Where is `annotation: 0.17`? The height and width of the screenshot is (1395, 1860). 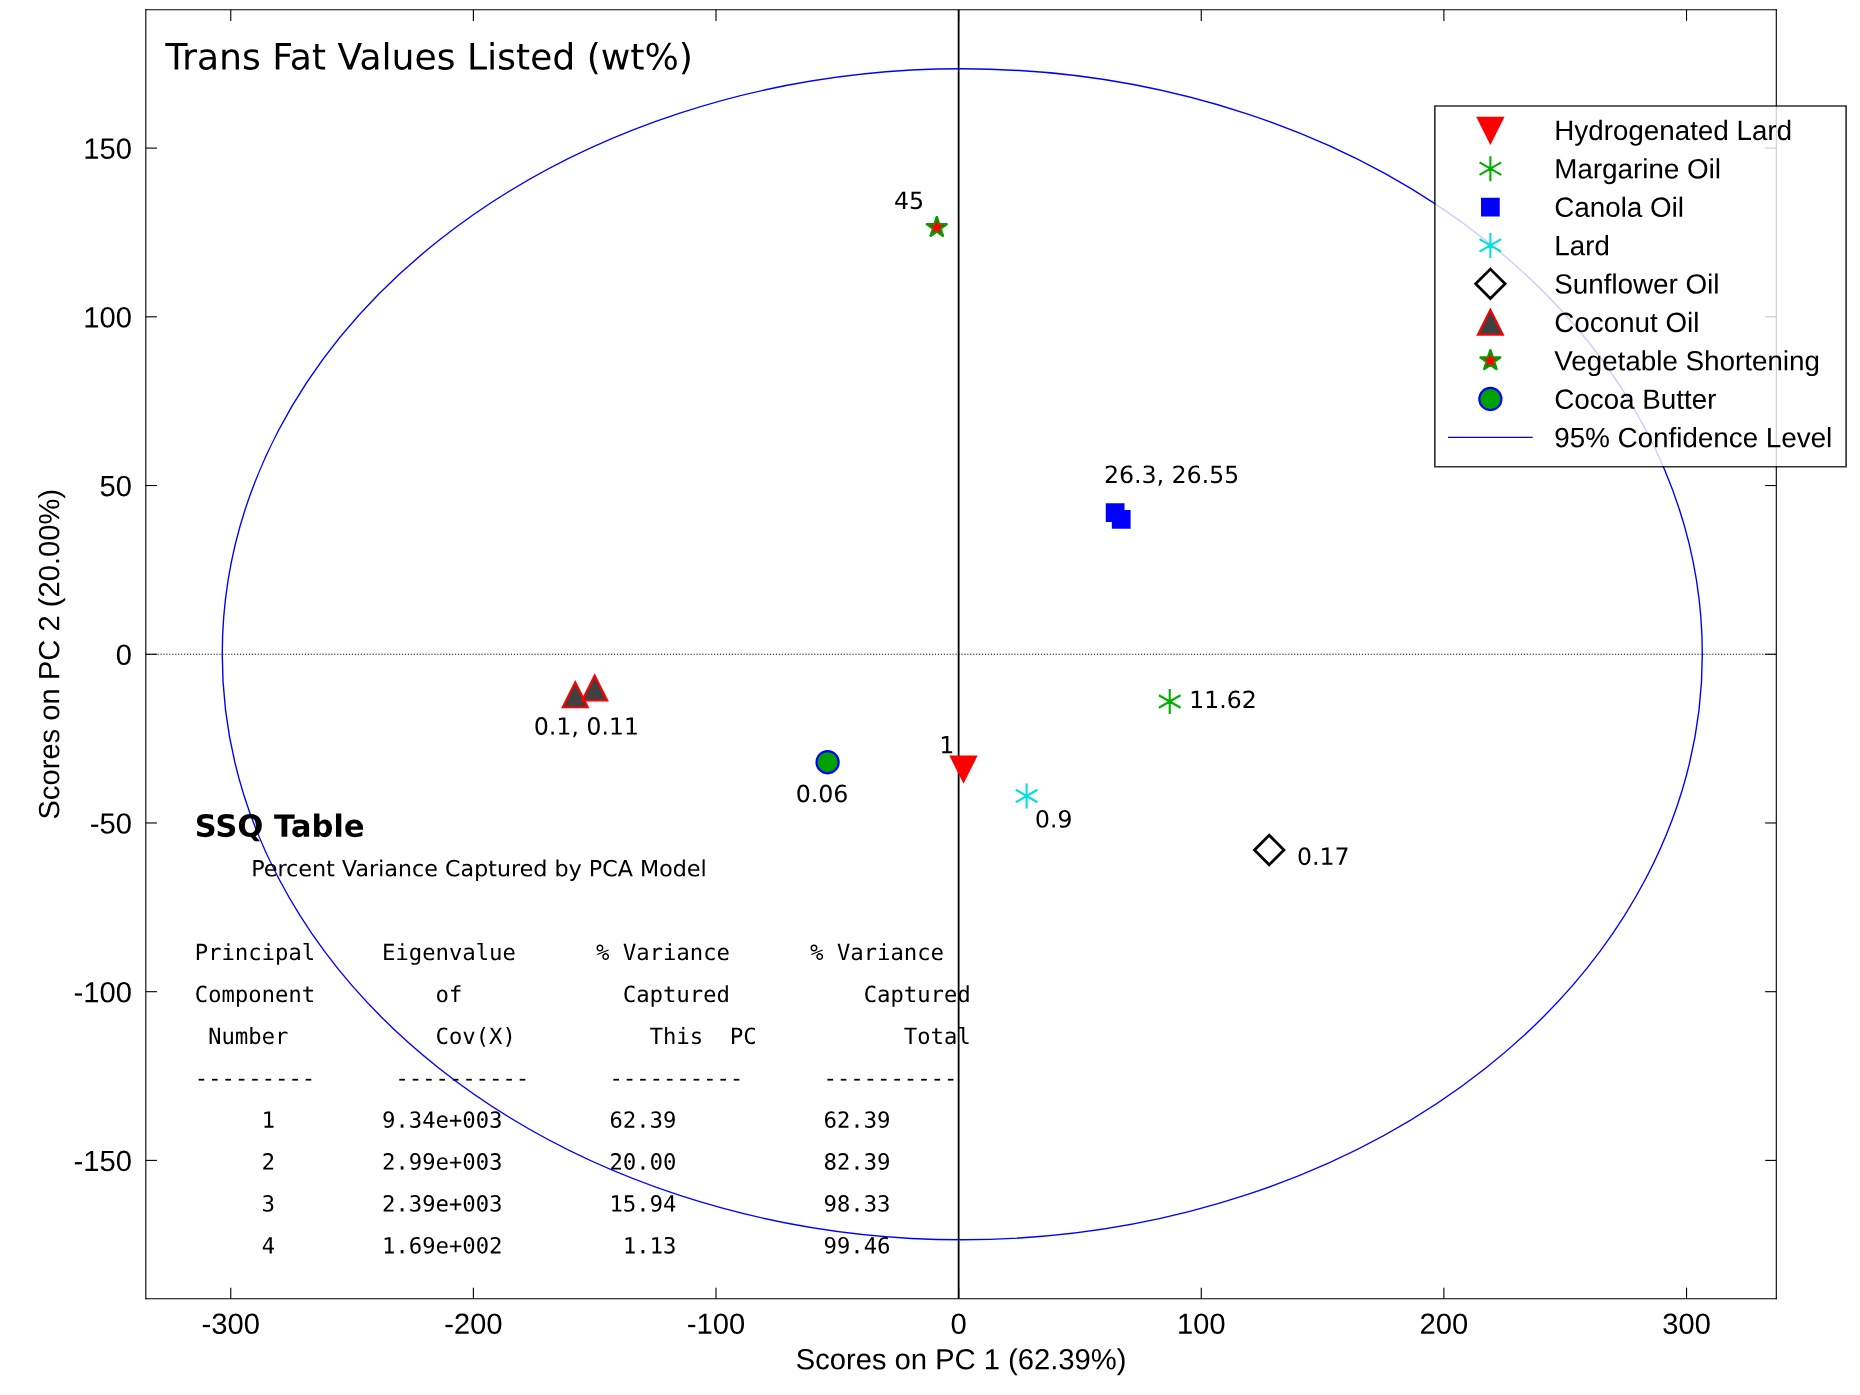 annotation: 0.17 is located at coordinates (1323, 856).